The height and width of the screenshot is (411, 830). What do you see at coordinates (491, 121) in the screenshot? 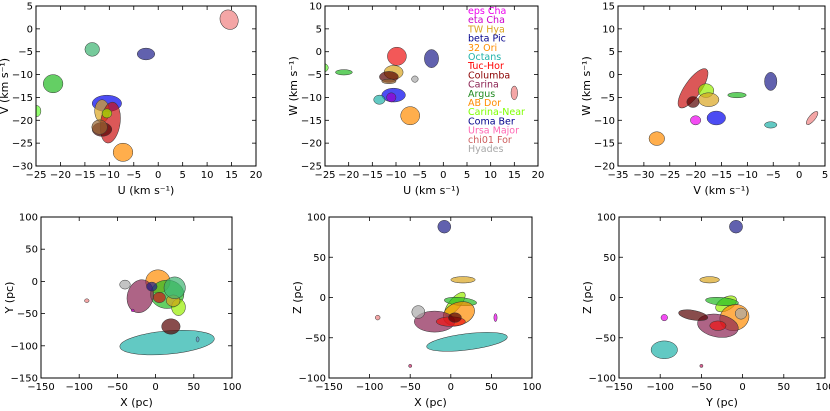
I see `legend-entry-coma-ber: Coma Ber` at bounding box center [491, 121].